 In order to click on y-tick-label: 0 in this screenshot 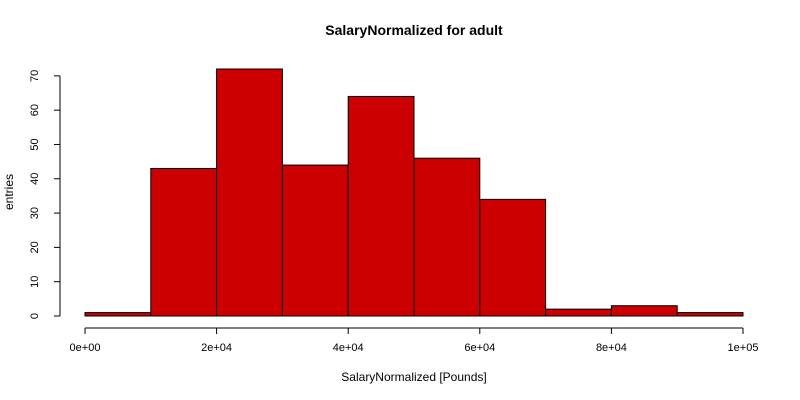, I will do `click(35, 316)`.